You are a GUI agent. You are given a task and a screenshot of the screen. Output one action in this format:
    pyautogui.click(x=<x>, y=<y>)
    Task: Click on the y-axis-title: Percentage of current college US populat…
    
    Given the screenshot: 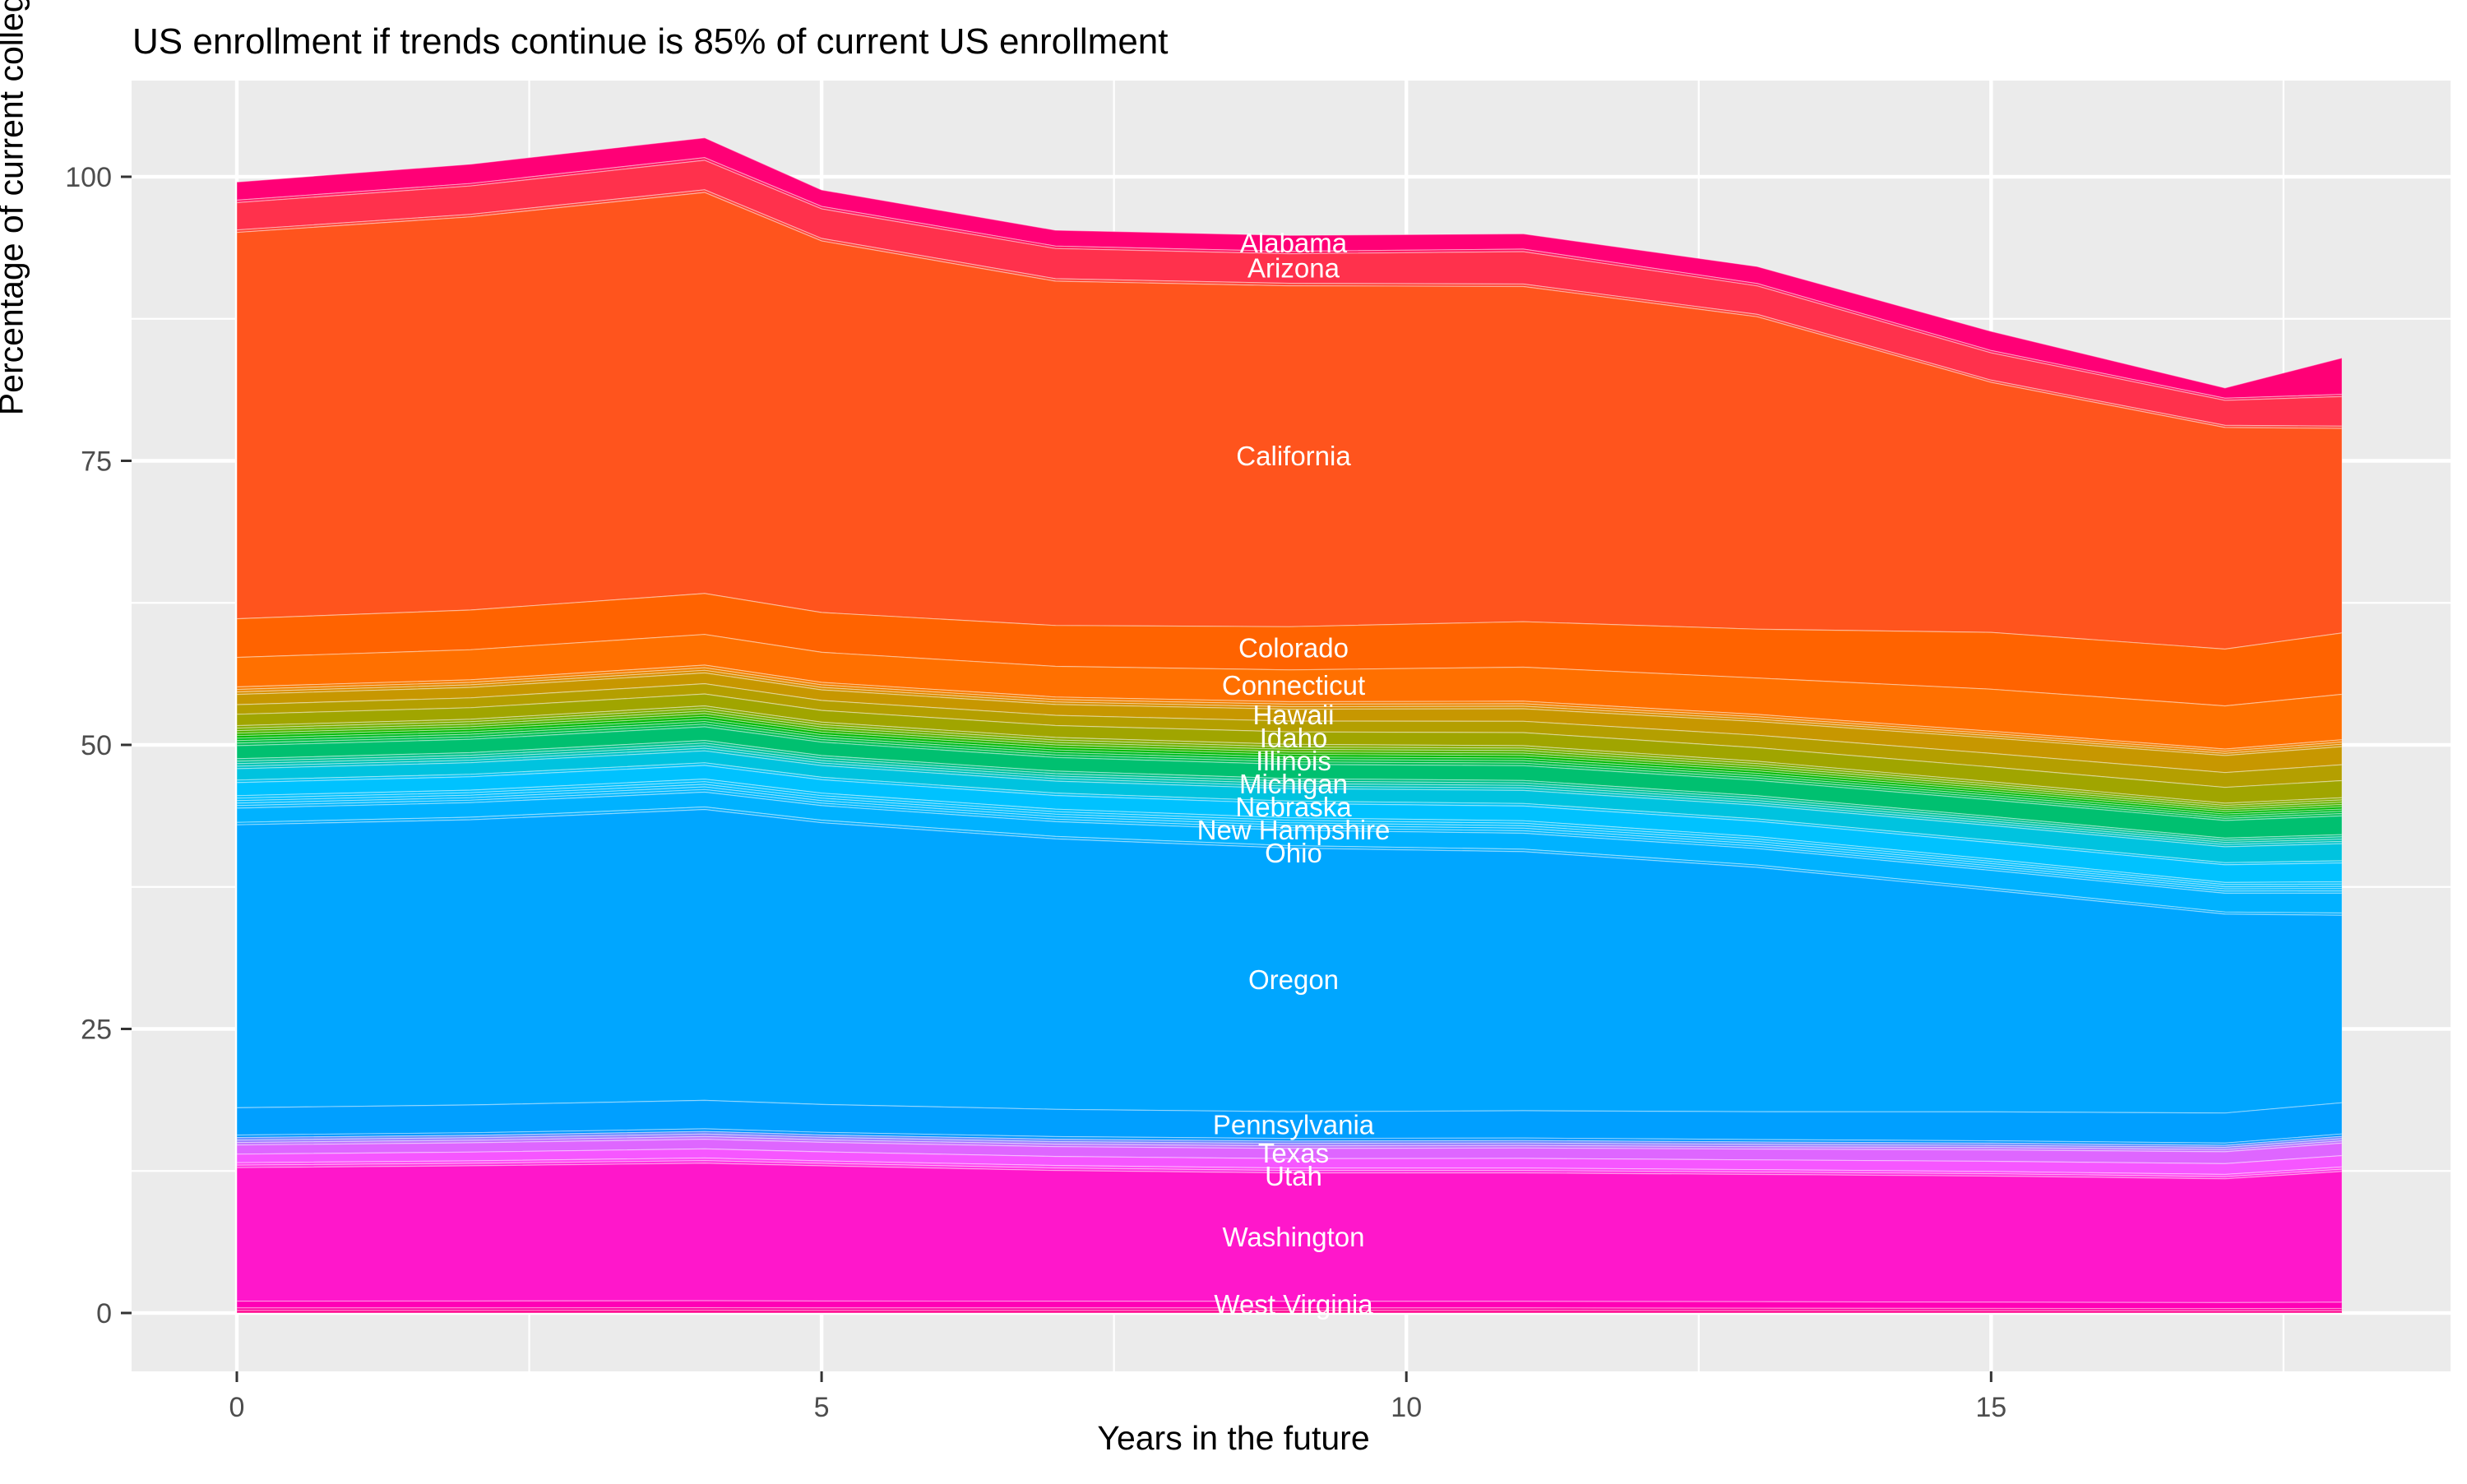 What is the action you would take?
    pyautogui.click(x=15, y=208)
    